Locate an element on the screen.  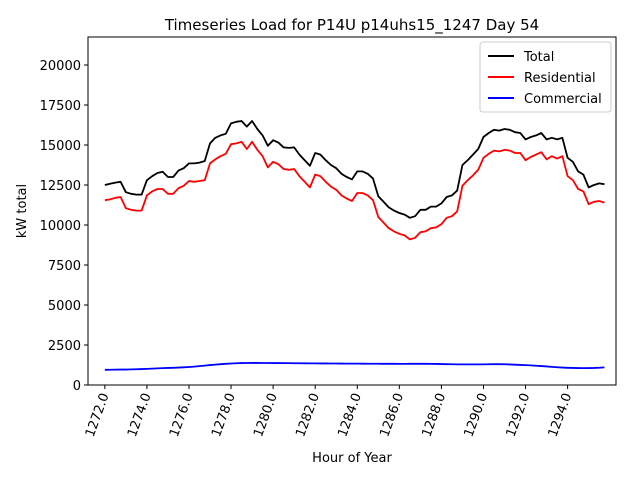
y-tick-label: 7500 is located at coordinates (64, 266).